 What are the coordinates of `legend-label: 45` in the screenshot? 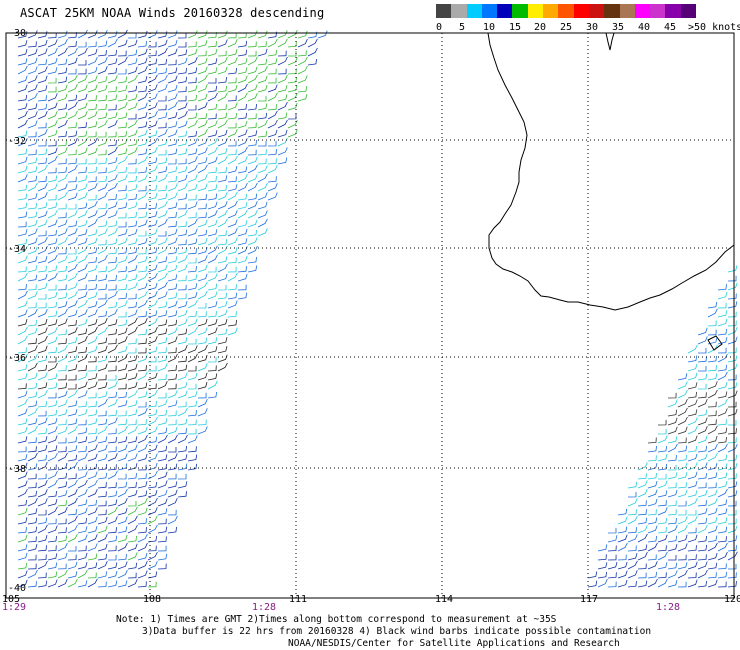 It's located at (670, 27).